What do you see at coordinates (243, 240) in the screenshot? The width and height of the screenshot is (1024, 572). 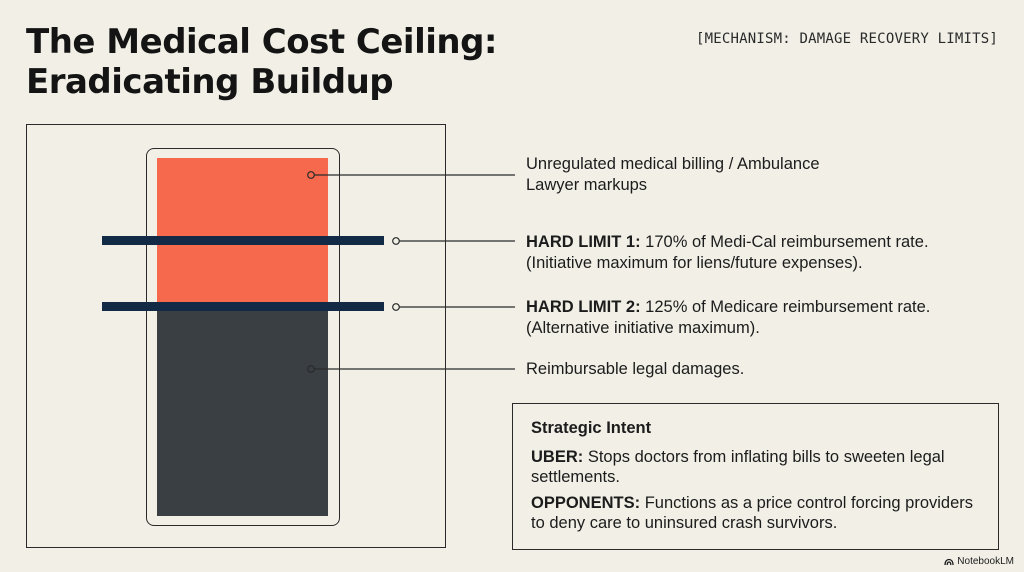 I see `hard-limit-1-bar` at bounding box center [243, 240].